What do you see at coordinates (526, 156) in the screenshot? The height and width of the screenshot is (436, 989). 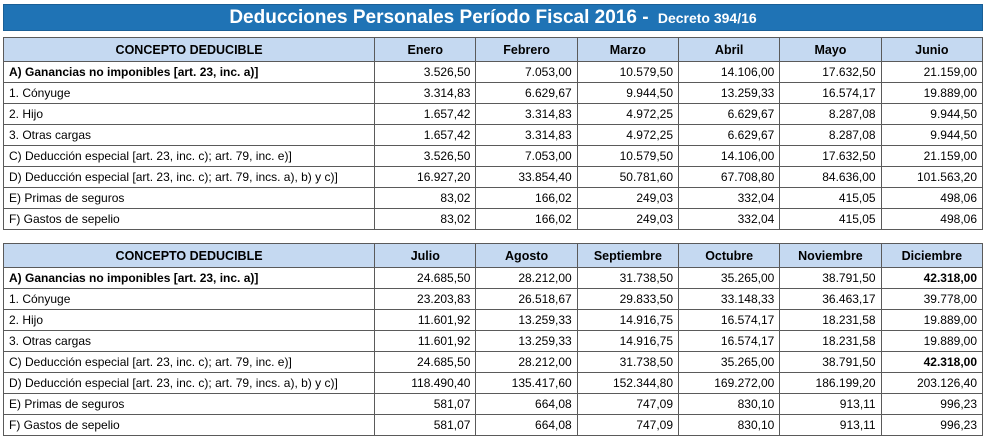 I see `amount-cell: 7.053,00` at bounding box center [526, 156].